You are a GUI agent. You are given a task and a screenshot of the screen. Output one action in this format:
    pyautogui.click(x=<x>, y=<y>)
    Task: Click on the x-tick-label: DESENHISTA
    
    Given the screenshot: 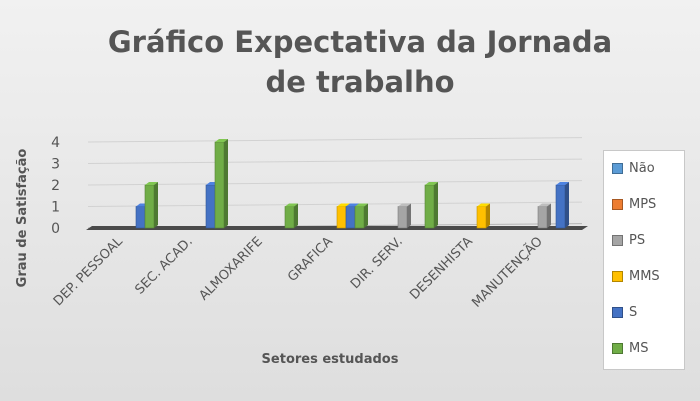 What is the action you would take?
    pyautogui.click(x=441, y=268)
    